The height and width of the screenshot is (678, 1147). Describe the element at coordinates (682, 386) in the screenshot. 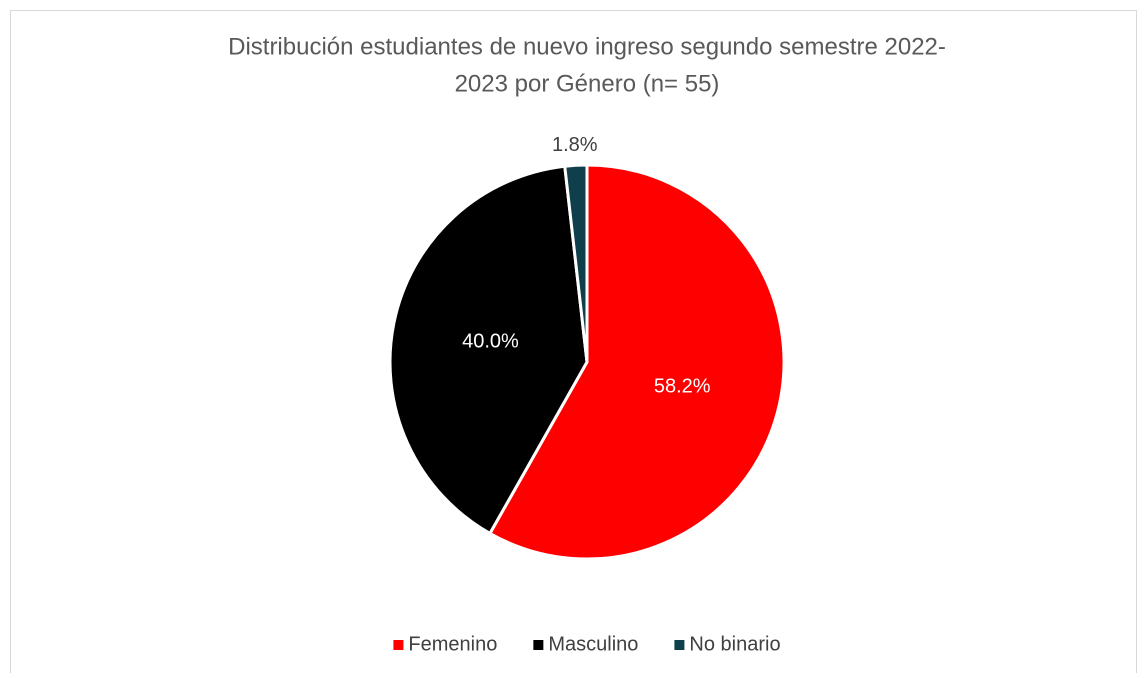

I see `data-label: 58.2%` at that location.